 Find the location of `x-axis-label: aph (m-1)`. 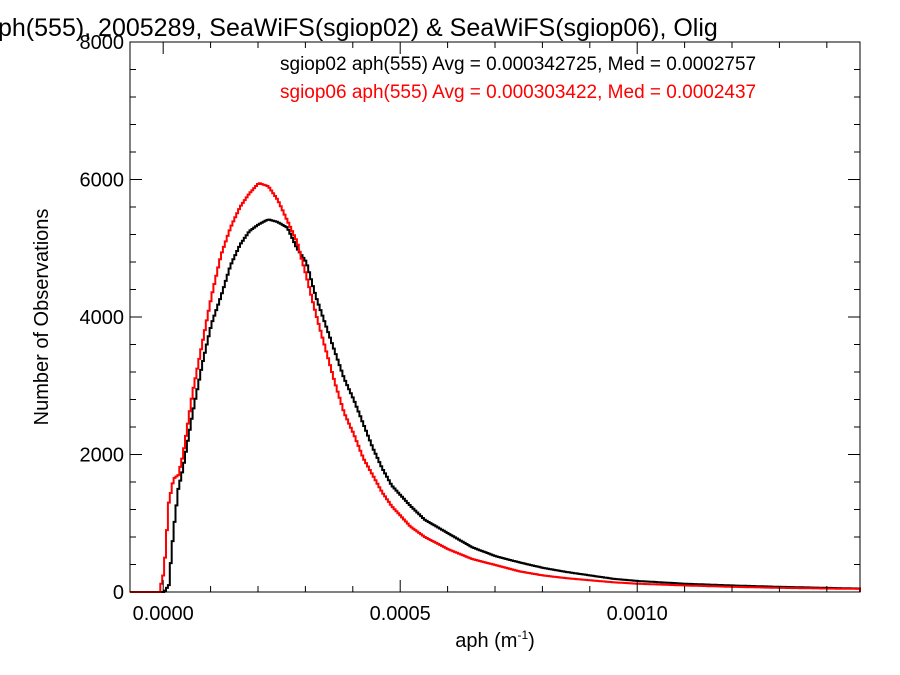

x-axis-label: aph (m-1) is located at coordinates (495, 640).